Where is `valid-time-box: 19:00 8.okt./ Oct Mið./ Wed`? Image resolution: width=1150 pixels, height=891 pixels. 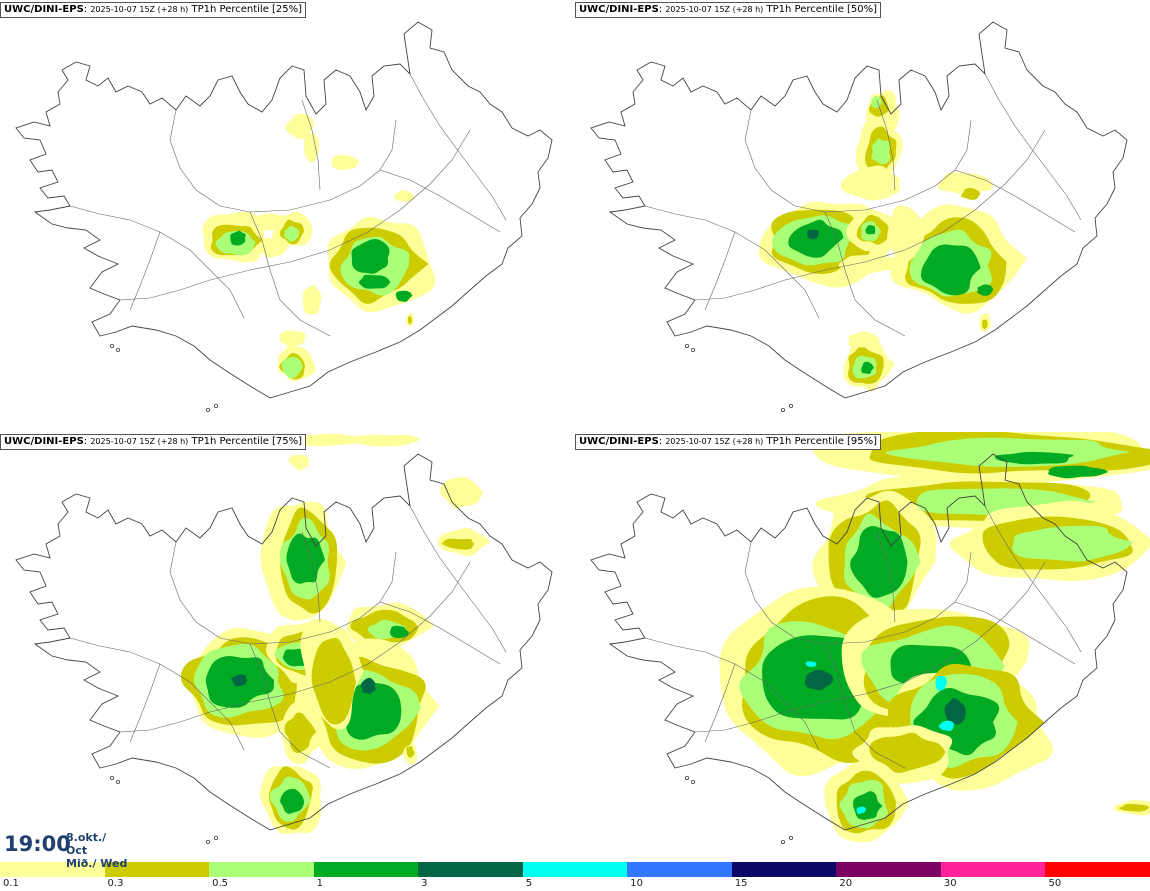
valid-time-box: 19:00 8.okt./ Oct Mið./ Wed is located at coordinates (64, 849).